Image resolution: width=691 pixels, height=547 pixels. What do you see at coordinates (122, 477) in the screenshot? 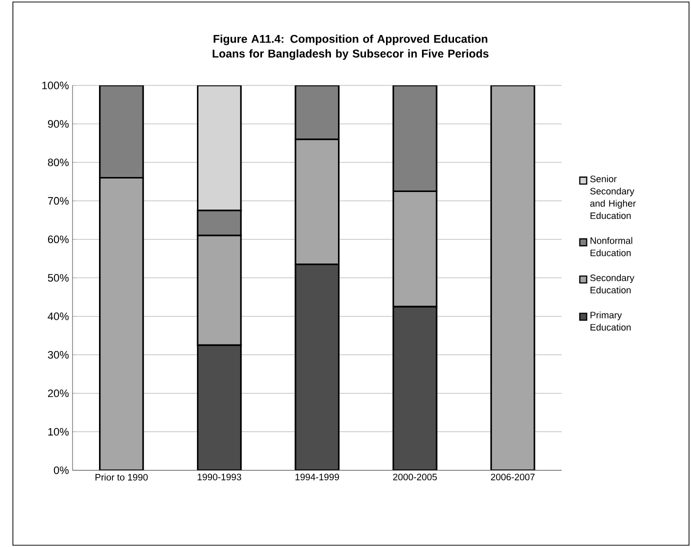
I see `x-tick-label: Prior to 1990` at bounding box center [122, 477].